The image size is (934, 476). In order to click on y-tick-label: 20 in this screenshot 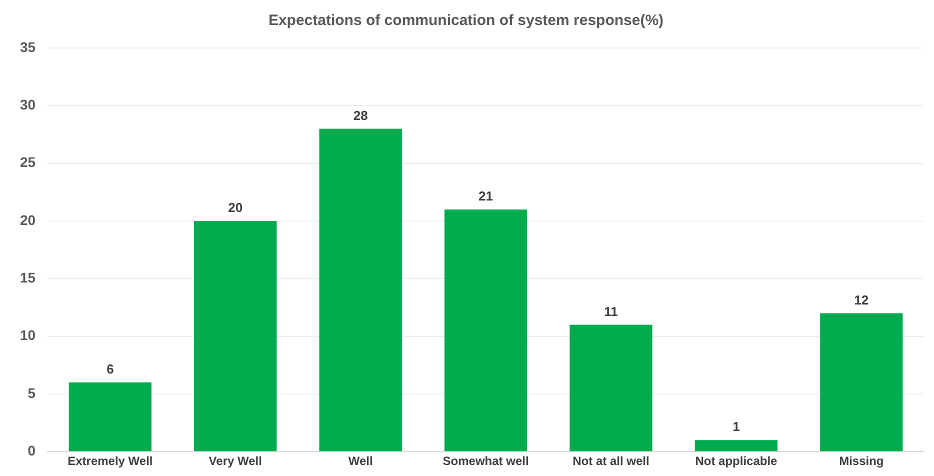, I will do `click(28, 220)`.